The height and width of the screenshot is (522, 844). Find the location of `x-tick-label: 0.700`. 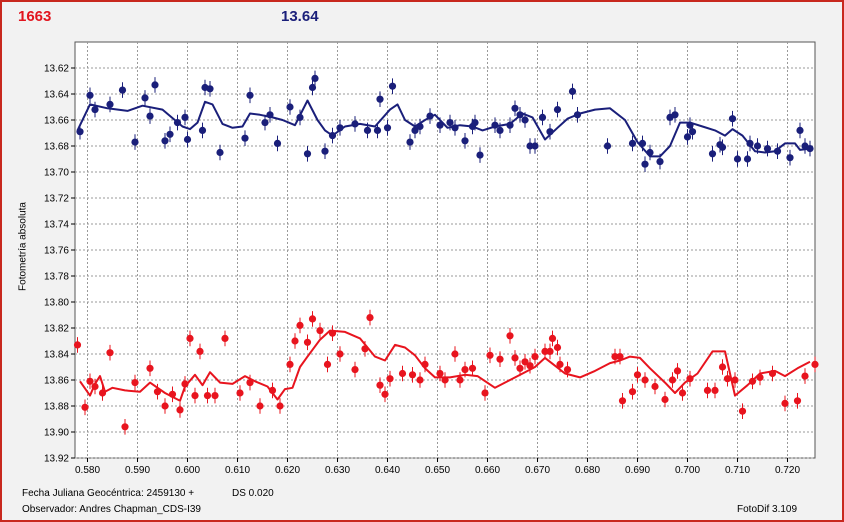

x-tick-label: 0.700 is located at coordinates (687, 470).